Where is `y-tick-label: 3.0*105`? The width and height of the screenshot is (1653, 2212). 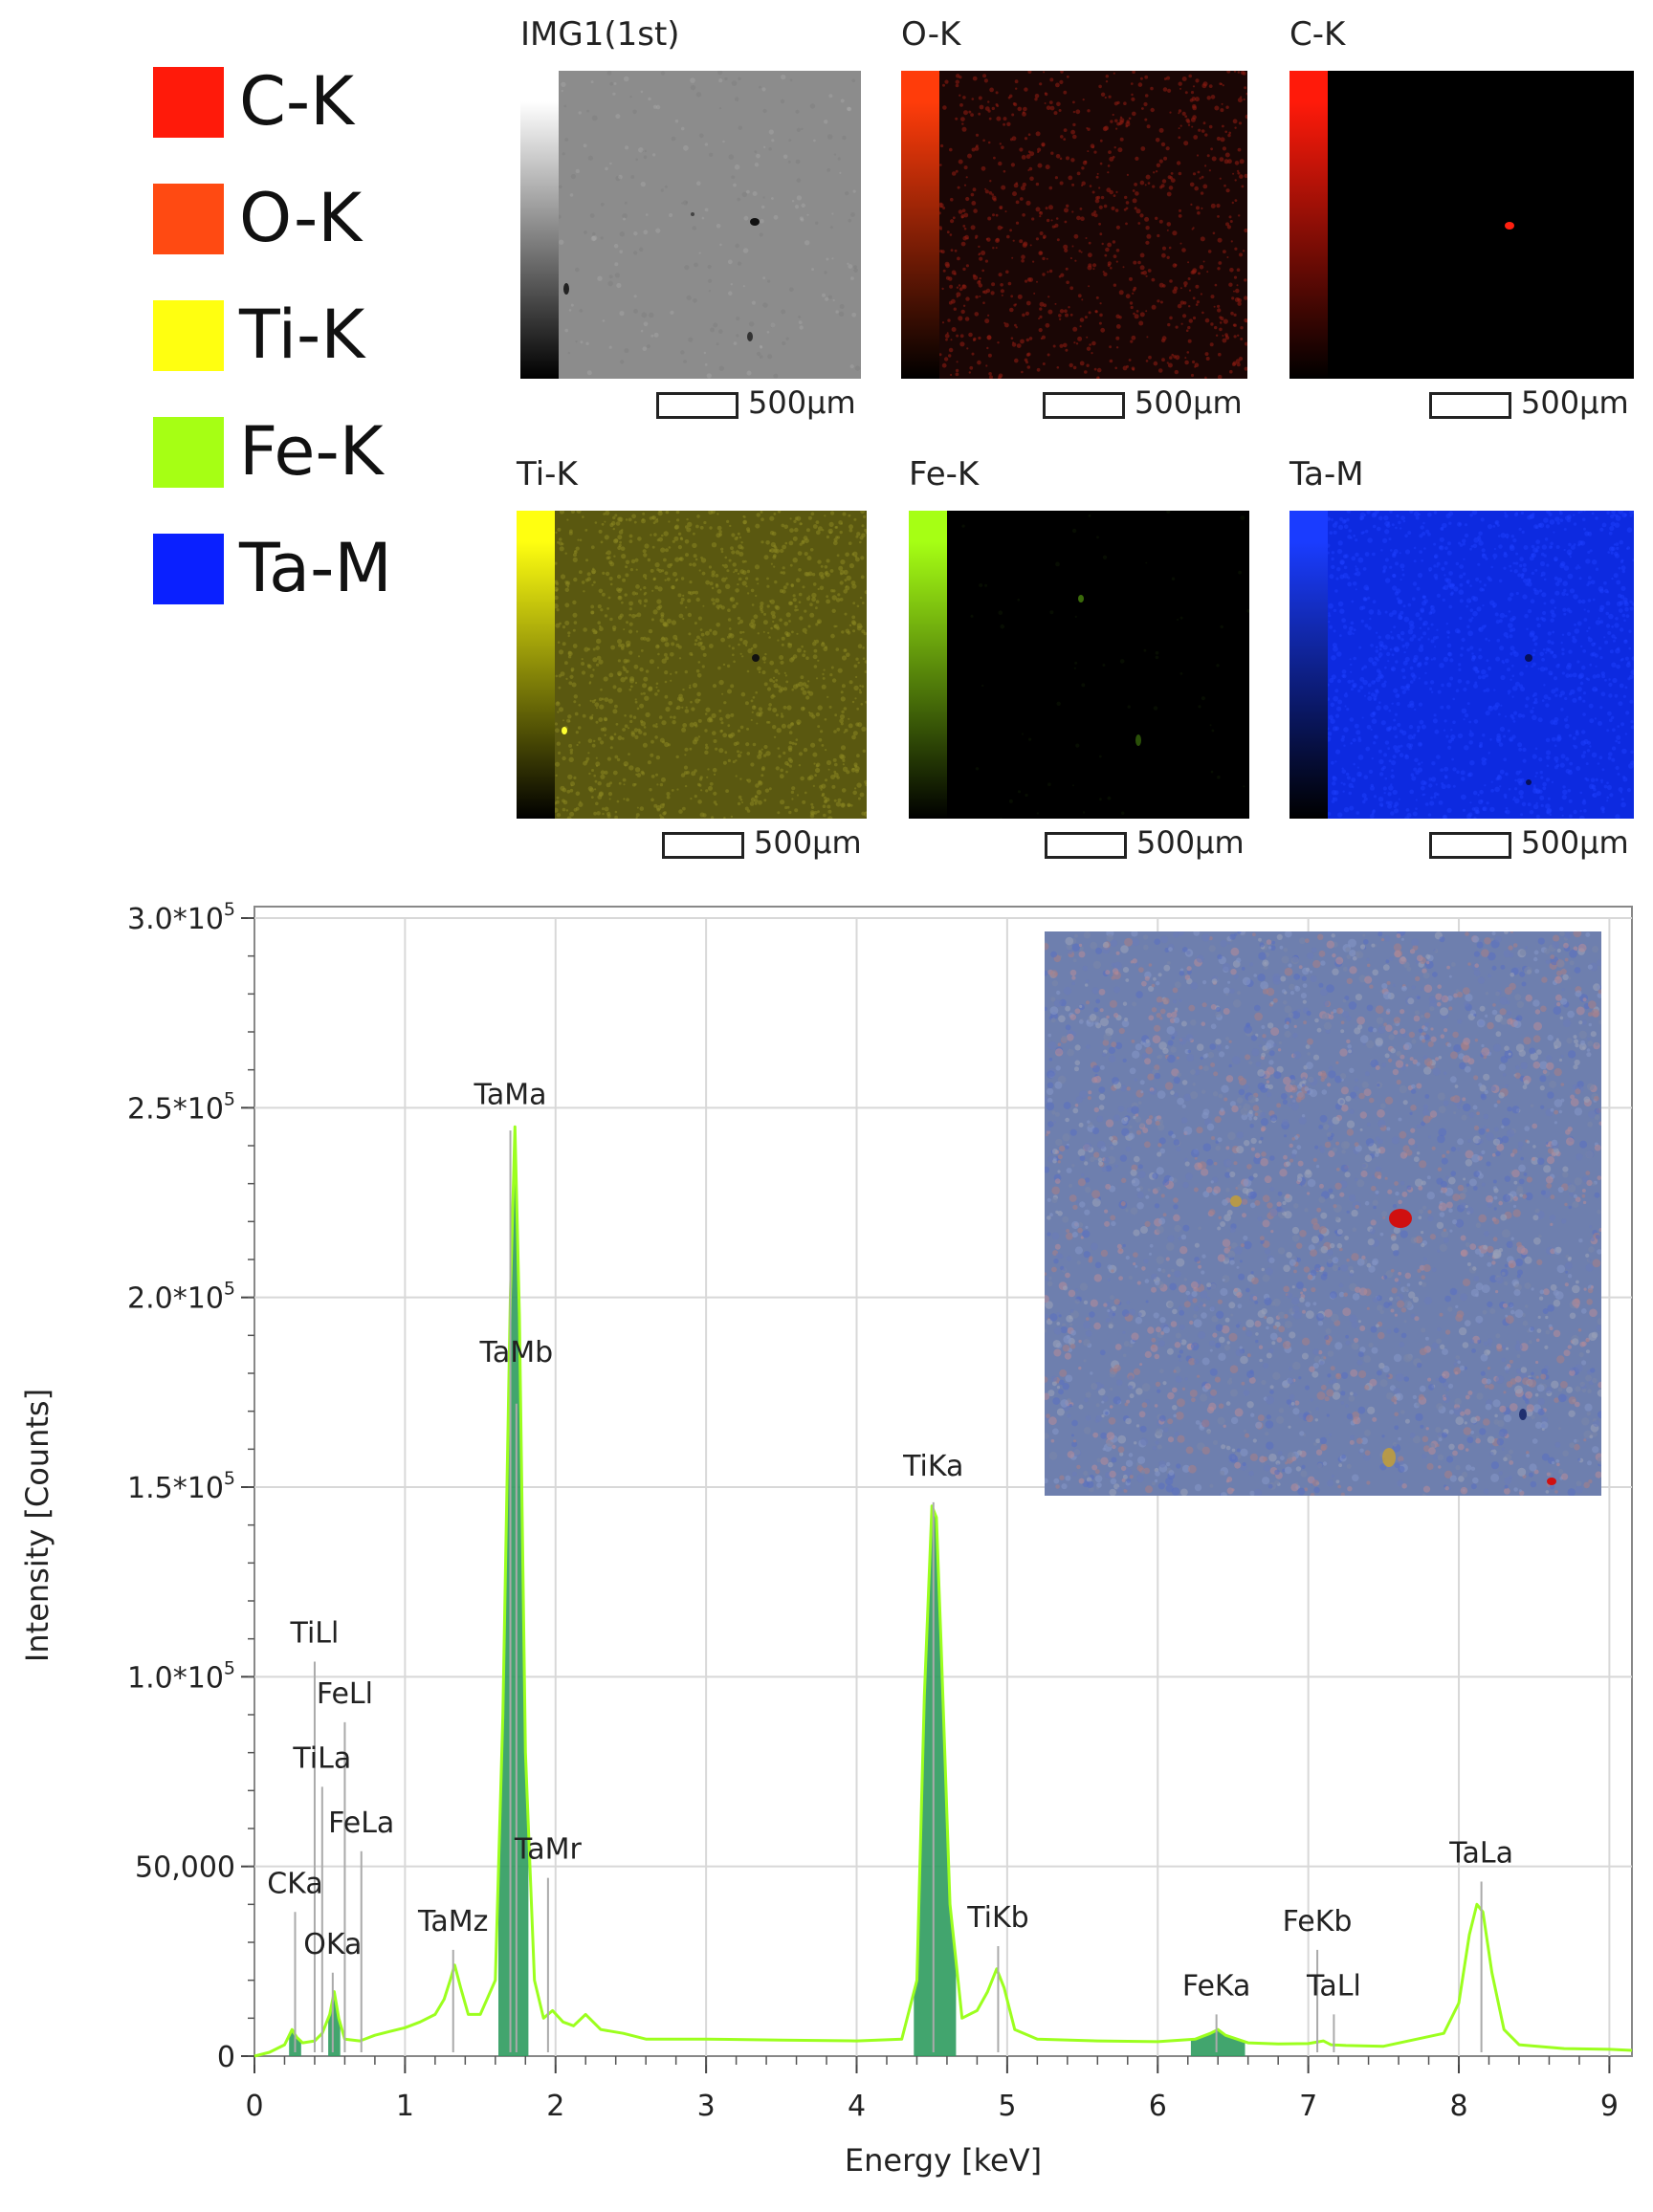
y-tick-label: 3.0*105 is located at coordinates (181, 917).